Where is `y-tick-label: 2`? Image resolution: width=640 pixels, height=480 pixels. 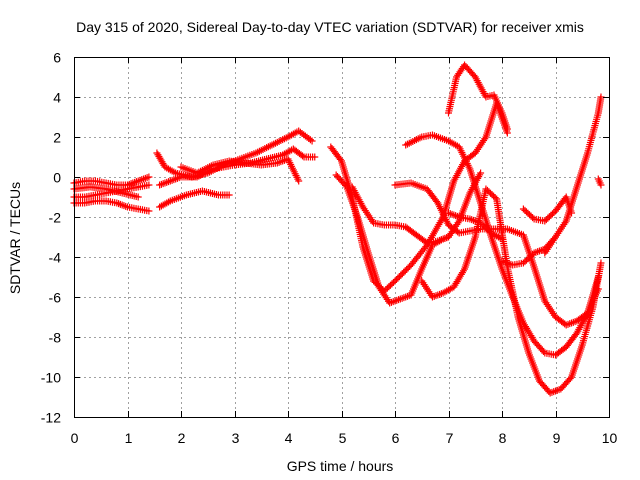
y-tick-label: 2 is located at coordinates (57, 138).